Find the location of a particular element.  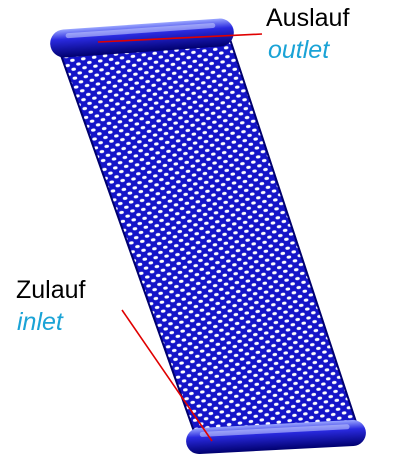

outlet-header-pipe is located at coordinates (142, 38).